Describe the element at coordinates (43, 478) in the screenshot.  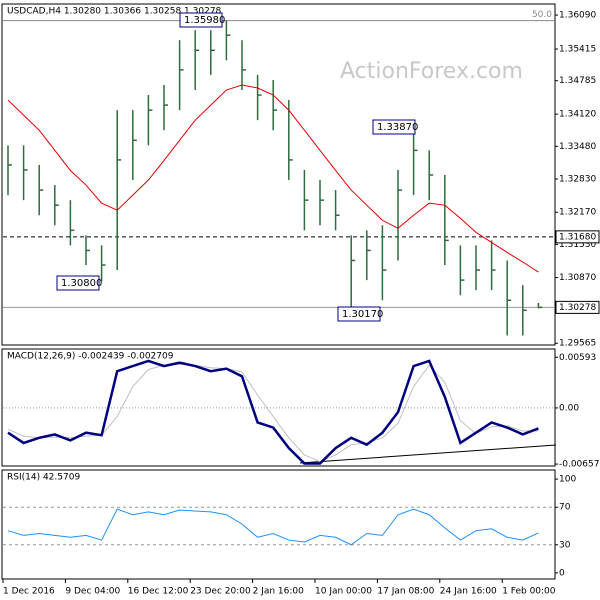
I see `panel-title: RSI(14) 42.5709` at that location.